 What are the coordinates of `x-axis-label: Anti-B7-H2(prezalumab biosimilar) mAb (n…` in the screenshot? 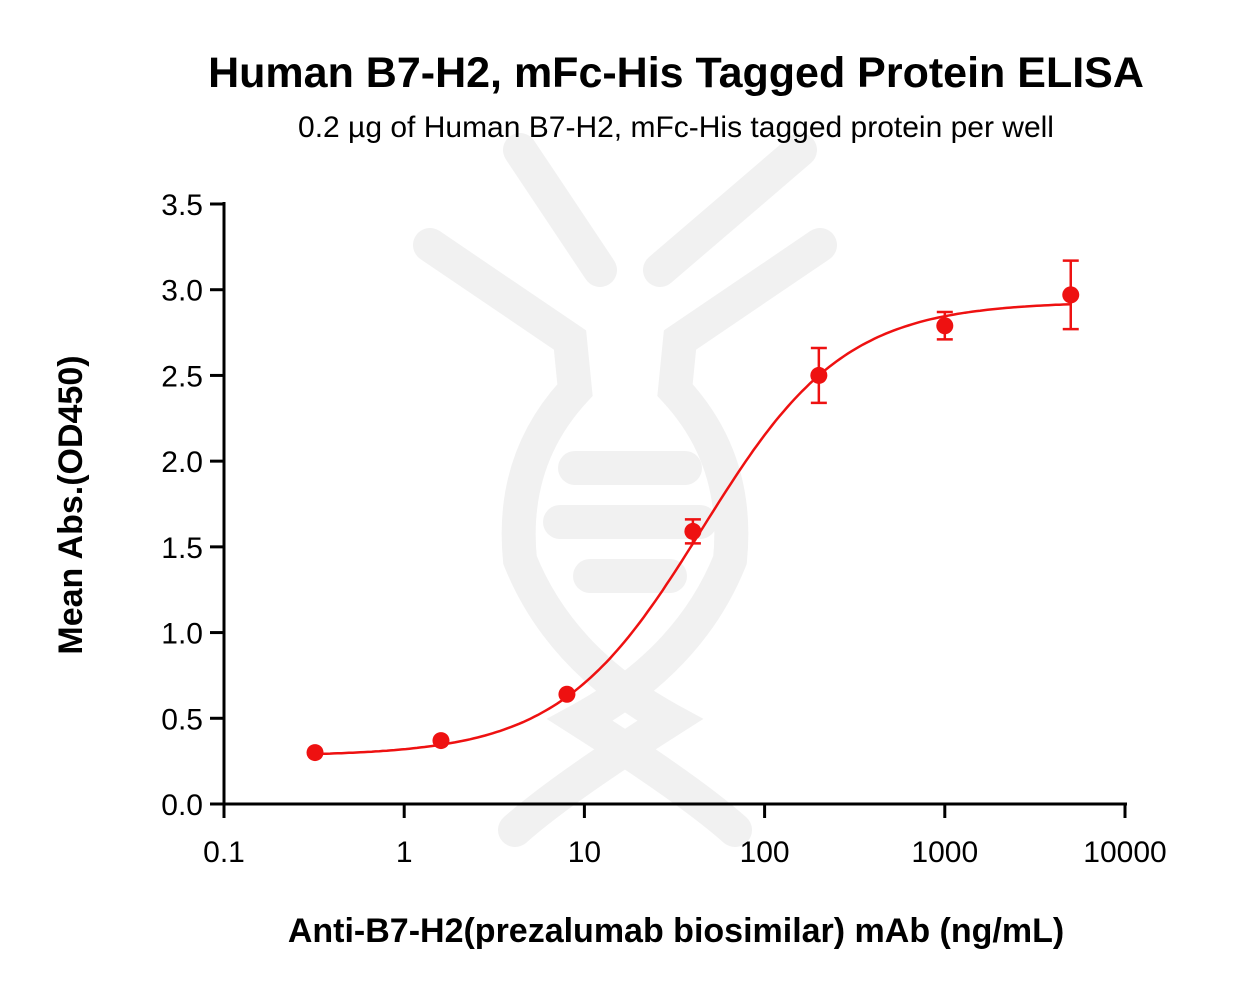 It's located at (676, 931).